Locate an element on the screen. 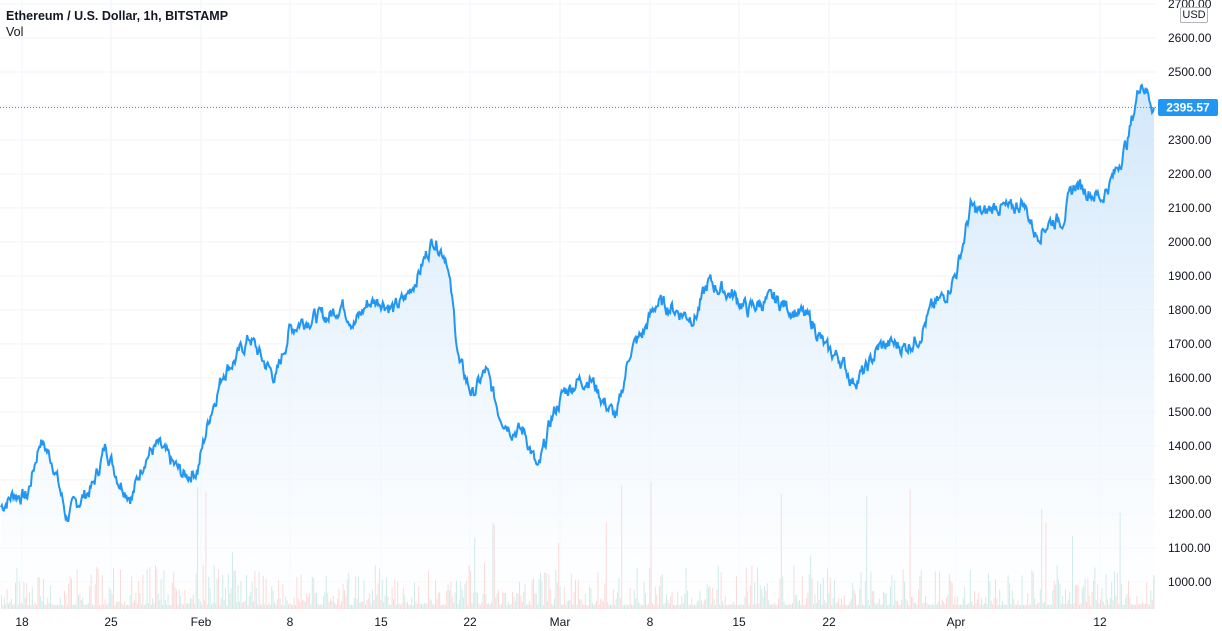 This screenshot has width=1222, height=631. y-tick-label: 1100.00 is located at coordinates (1189, 548).